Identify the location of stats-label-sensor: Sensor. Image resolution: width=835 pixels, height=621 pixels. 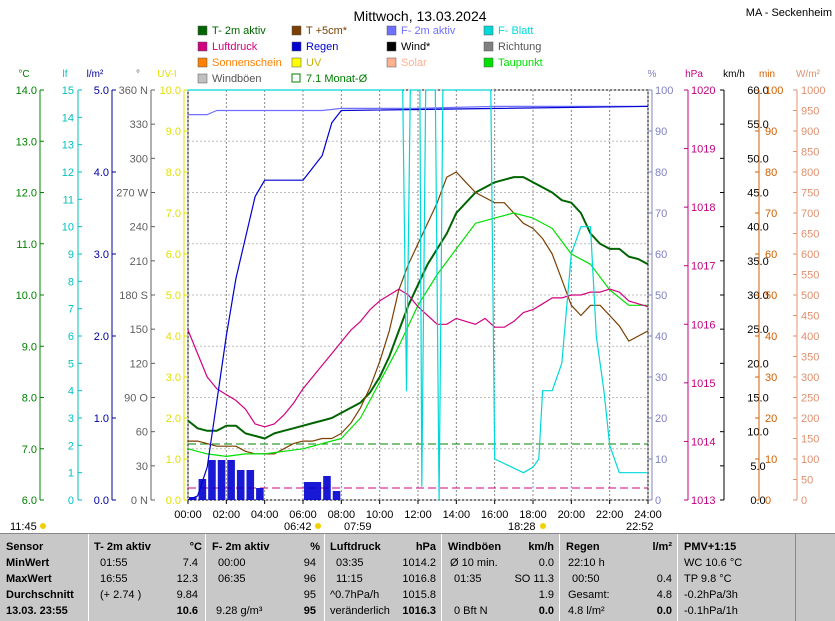
(25, 547).